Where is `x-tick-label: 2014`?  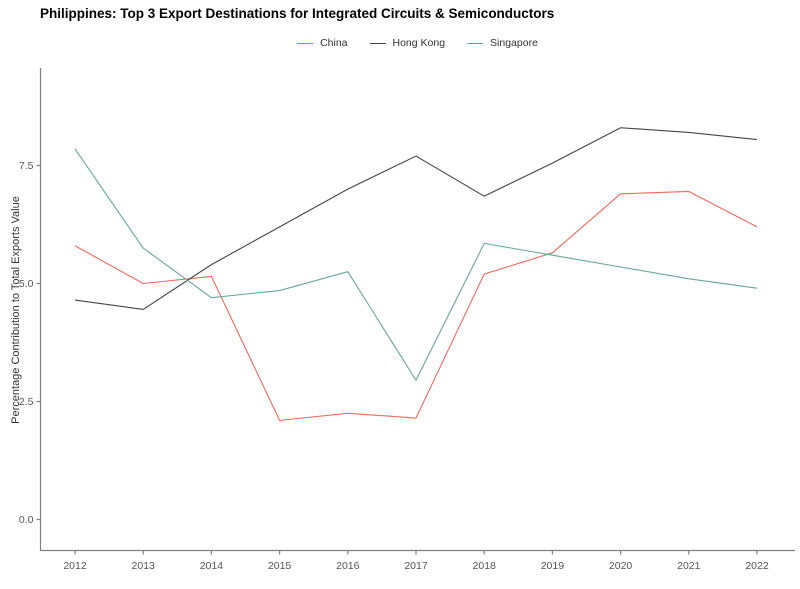 x-tick-label: 2014 is located at coordinates (212, 566).